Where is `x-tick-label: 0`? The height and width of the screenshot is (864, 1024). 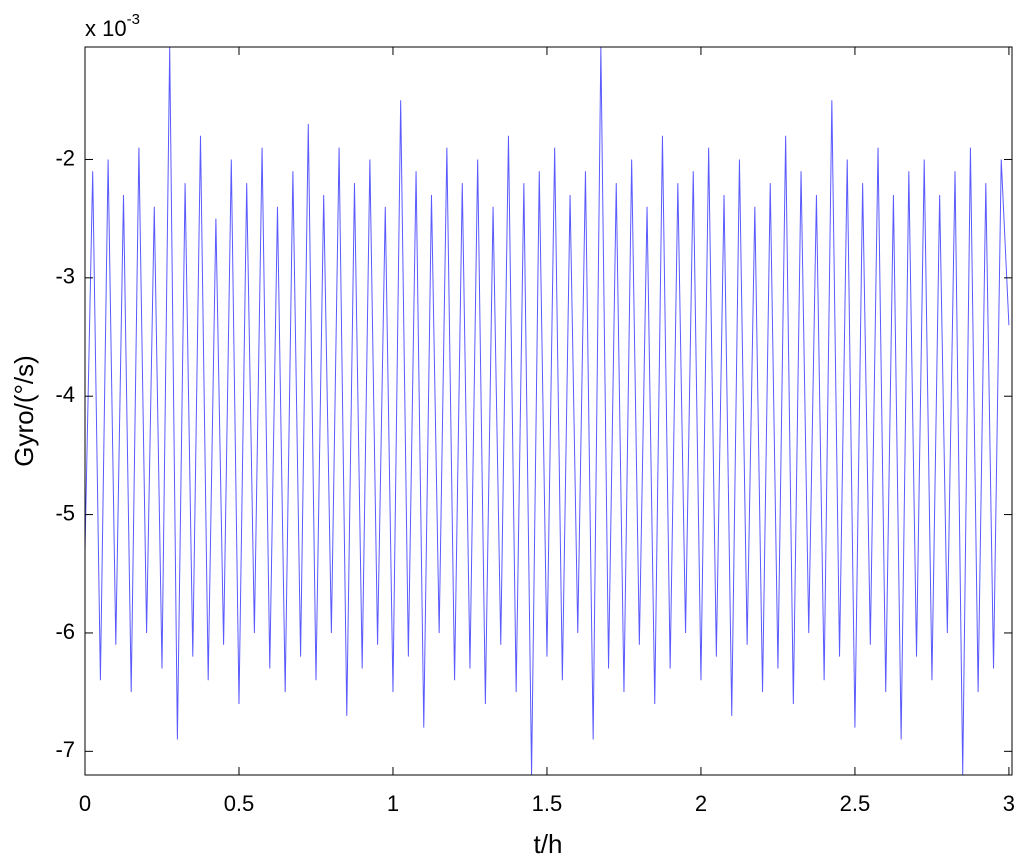 x-tick-label: 0 is located at coordinates (85, 803).